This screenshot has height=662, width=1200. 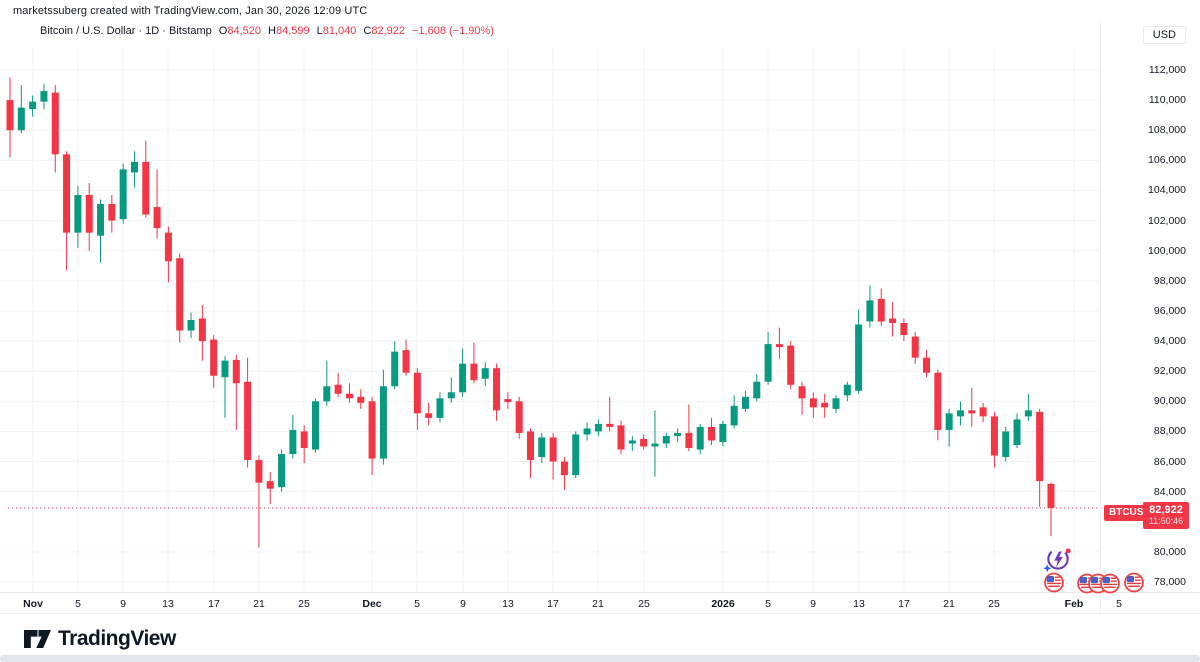 I want to click on symbol-title: Bitcoin / U.S. Dollar · 1D · Bitstamp, so click(x=126, y=31).